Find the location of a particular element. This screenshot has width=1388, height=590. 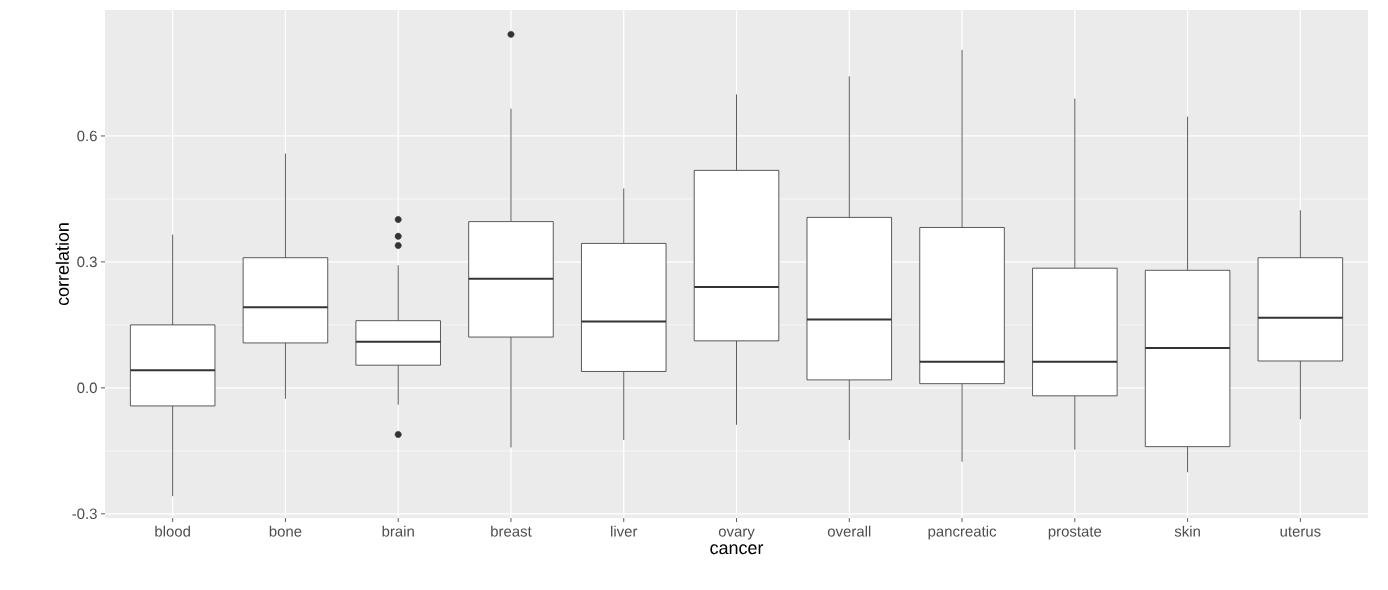

x-tick-label: breast is located at coordinates (511, 531).